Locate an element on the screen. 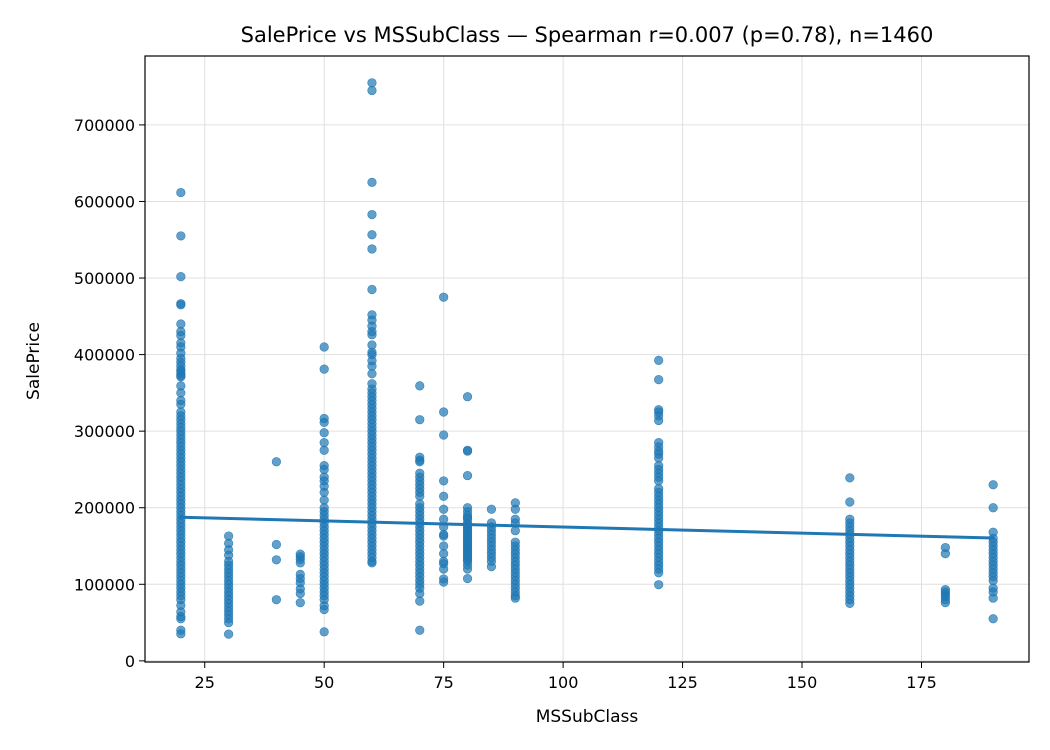 Image resolution: width=1050 pixels, height=750 pixels. y-tick-label: 200000 is located at coordinates (104, 508).